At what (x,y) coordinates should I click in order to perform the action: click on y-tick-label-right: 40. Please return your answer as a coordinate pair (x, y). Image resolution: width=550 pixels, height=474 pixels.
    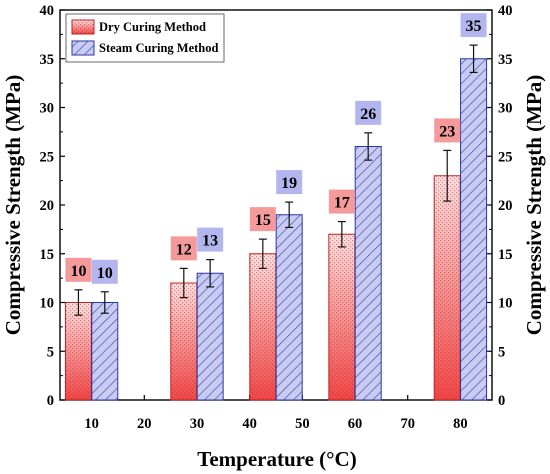
    Looking at the image, I should click on (505, 11).